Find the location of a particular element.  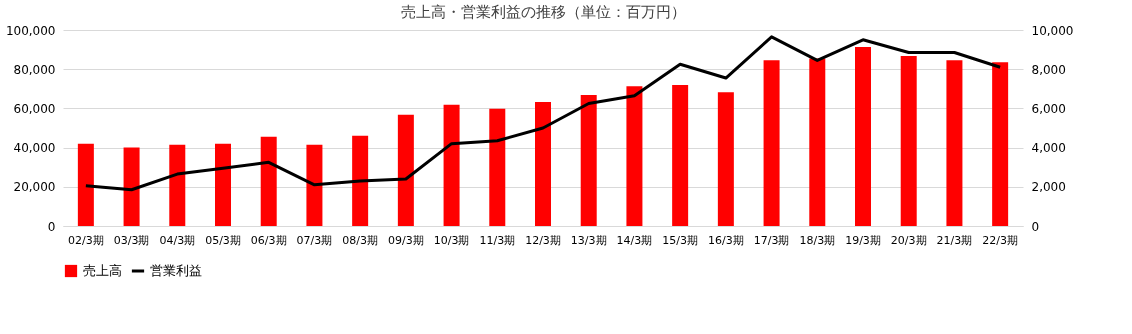

x-tick-label: 19/3期 is located at coordinates (863, 240).